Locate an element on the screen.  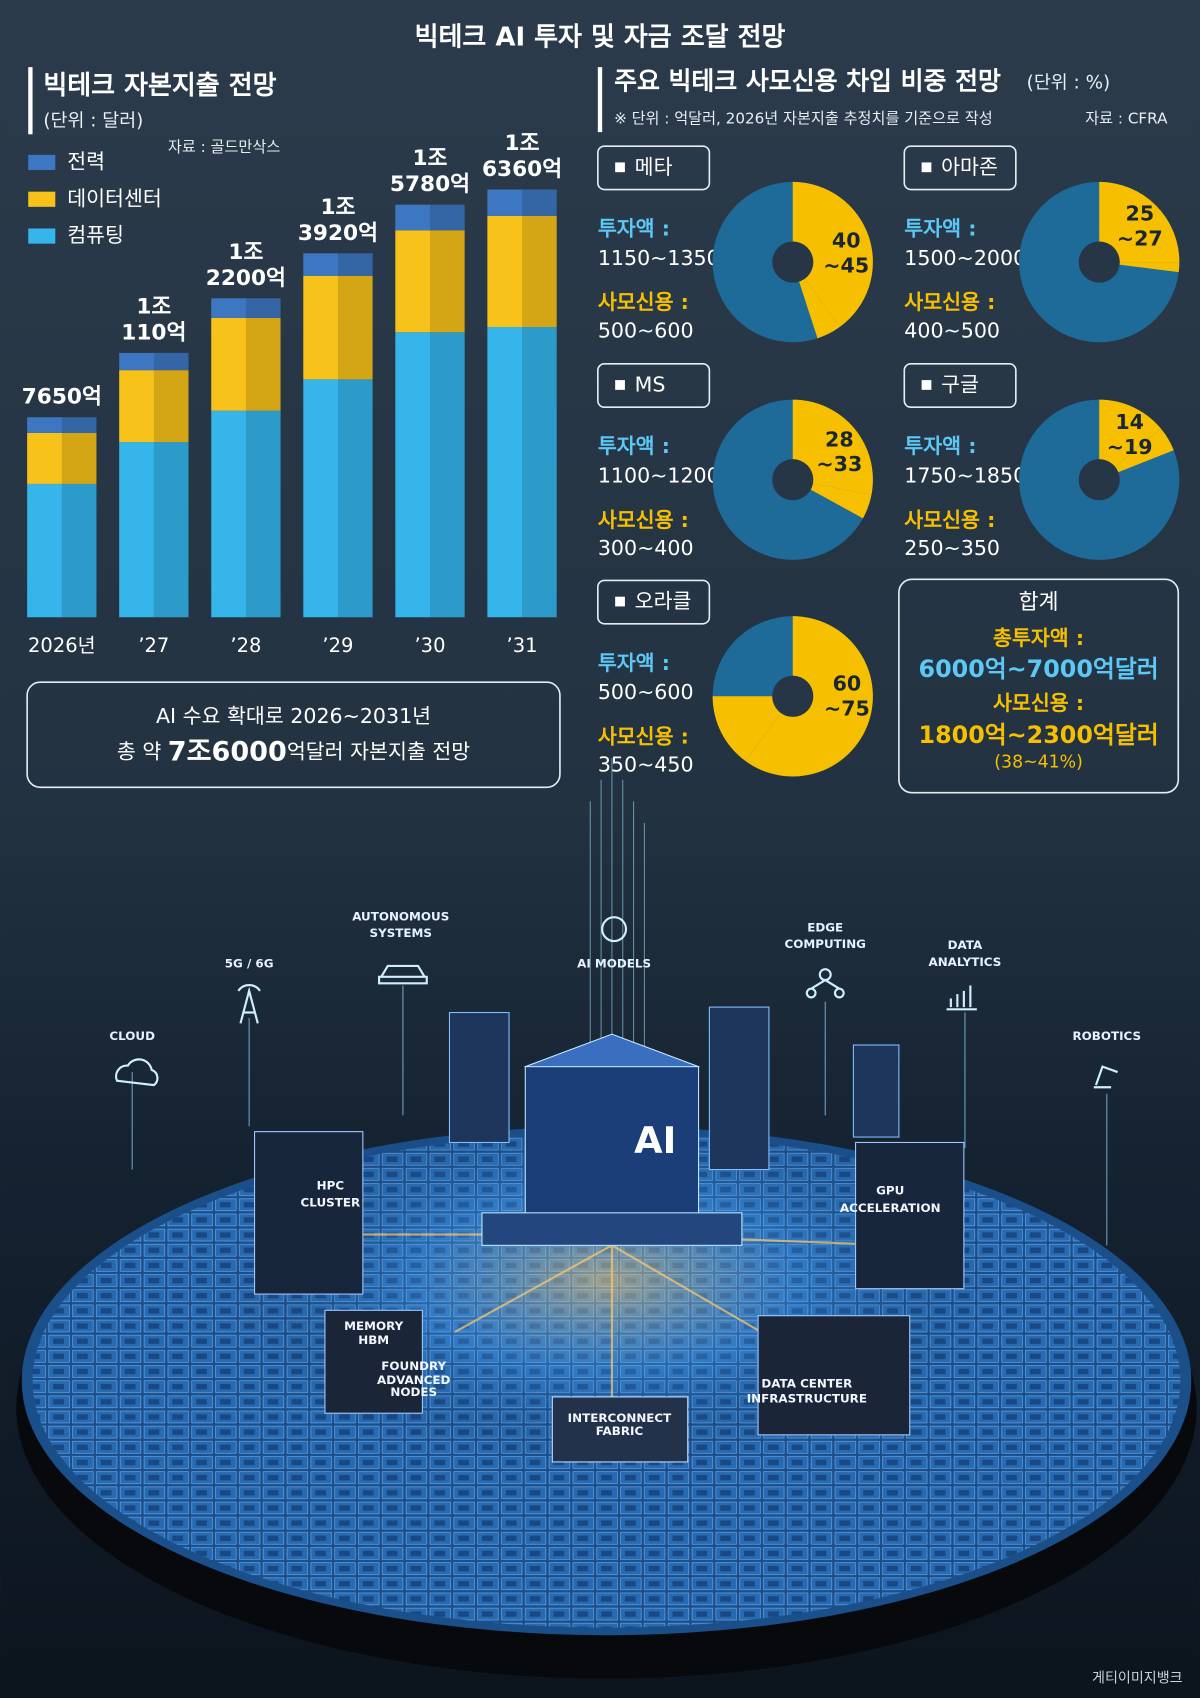
invest-value: 1100~1200 is located at coordinates (659, 475).